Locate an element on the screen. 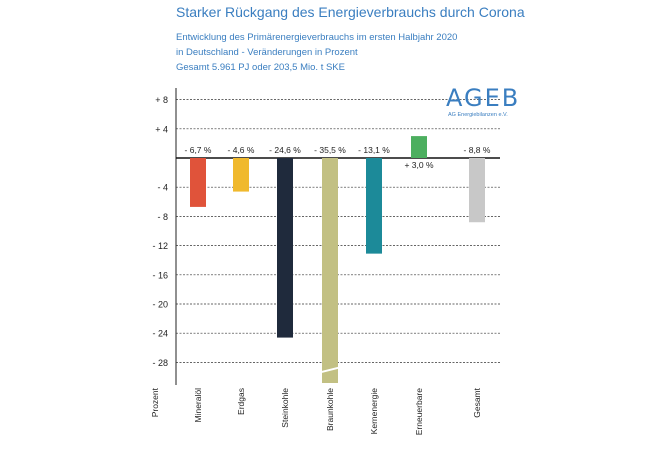 This screenshot has width=650, height=450. ageb-logo-subtext: AG Energiebilanzen e.V. is located at coordinates (478, 115).